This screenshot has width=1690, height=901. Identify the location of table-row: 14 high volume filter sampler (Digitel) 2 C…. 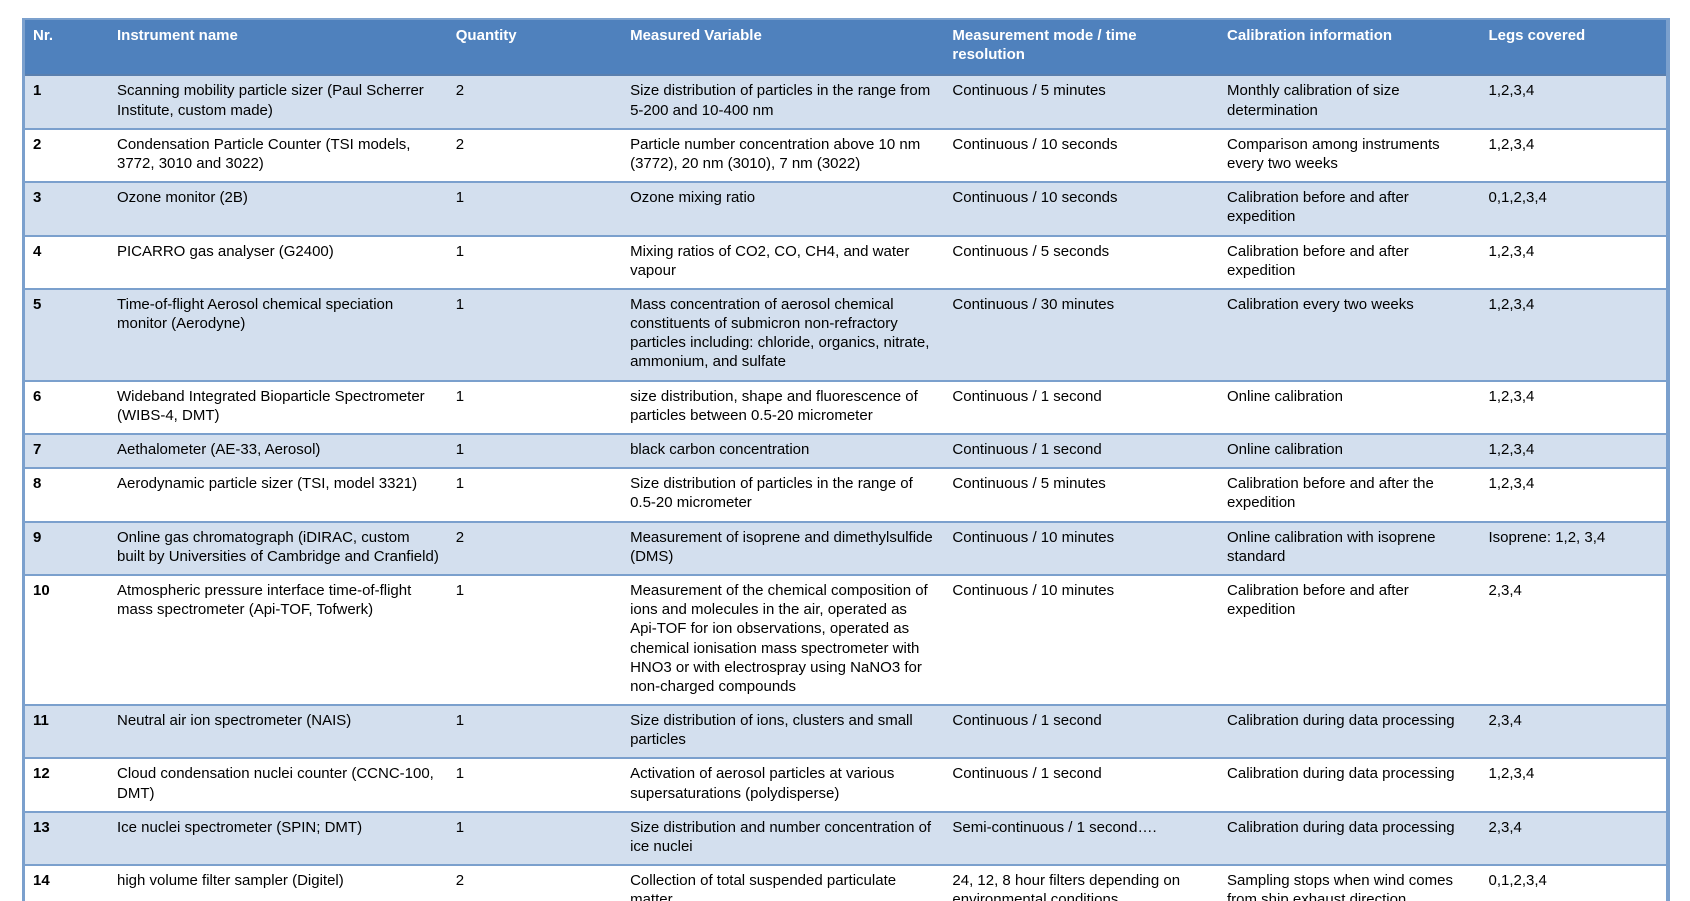
(845, 883).